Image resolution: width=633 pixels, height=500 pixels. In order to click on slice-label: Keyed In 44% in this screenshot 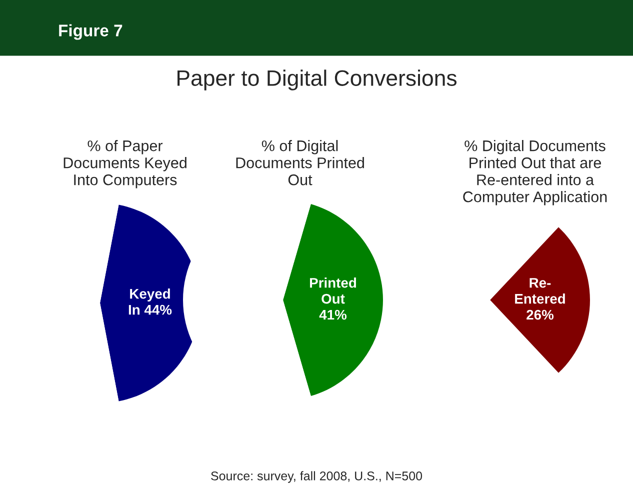, I will do `click(150, 301)`.